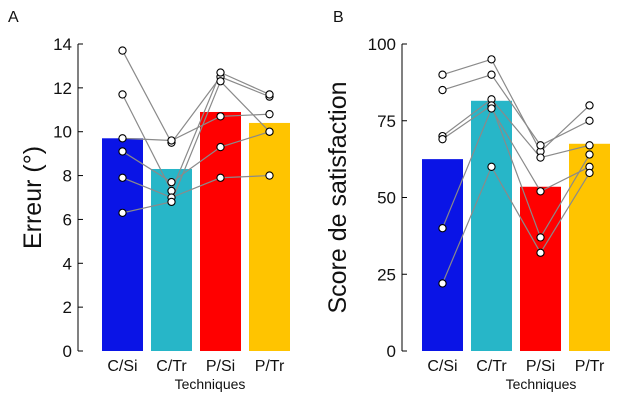 Image resolution: width=619 pixels, height=397 pixels. Describe the element at coordinates (386, 198) in the screenshot. I see `y-tick-label: 50` at that location.